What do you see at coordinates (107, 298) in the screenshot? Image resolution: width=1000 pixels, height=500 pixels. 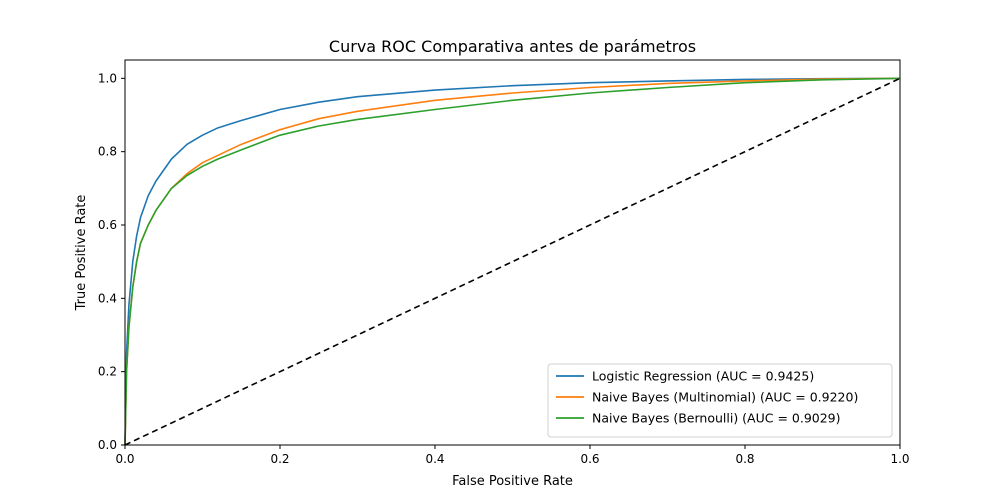 I see `y-tick-label: 0.4` at bounding box center [107, 298].